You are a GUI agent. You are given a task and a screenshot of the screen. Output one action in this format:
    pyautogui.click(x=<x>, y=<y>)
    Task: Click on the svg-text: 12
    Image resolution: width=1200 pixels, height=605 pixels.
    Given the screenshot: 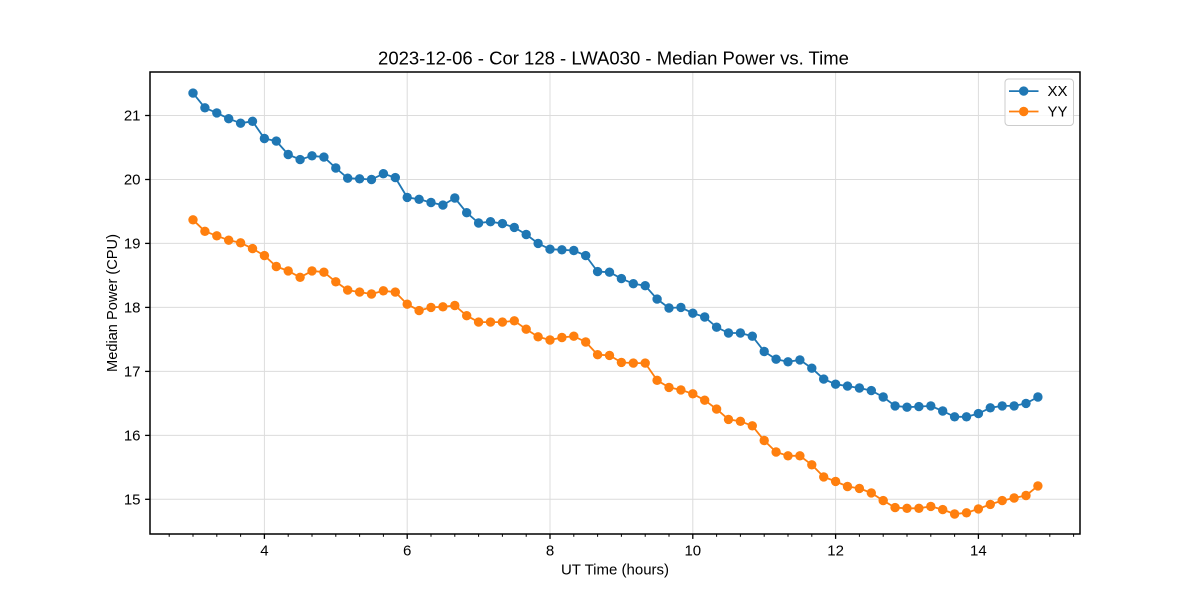 What is the action you would take?
    pyautogui.click(x=835, y=551)
    